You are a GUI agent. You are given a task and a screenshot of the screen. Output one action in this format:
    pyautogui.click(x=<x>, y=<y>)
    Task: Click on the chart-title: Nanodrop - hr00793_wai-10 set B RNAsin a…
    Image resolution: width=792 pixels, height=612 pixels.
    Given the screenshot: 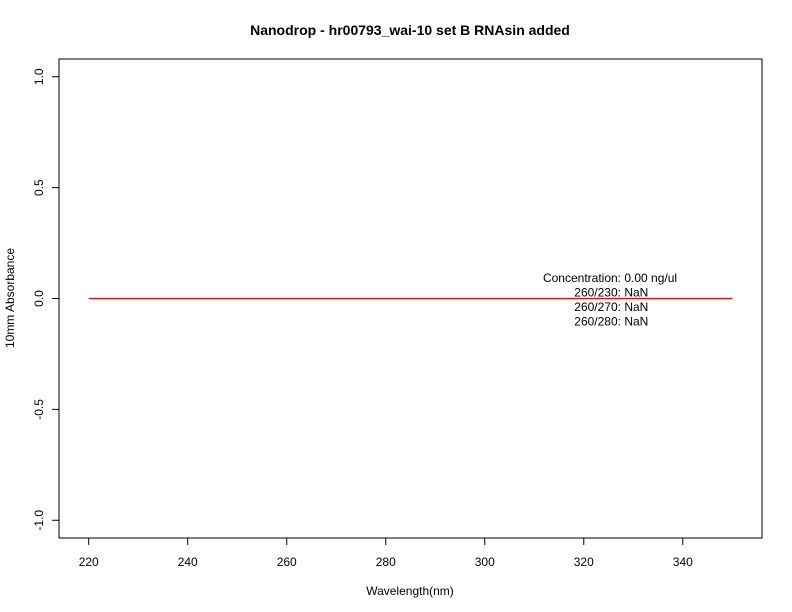 What is the action you would take?
    pyautogui.click(x=410, y=30)
    